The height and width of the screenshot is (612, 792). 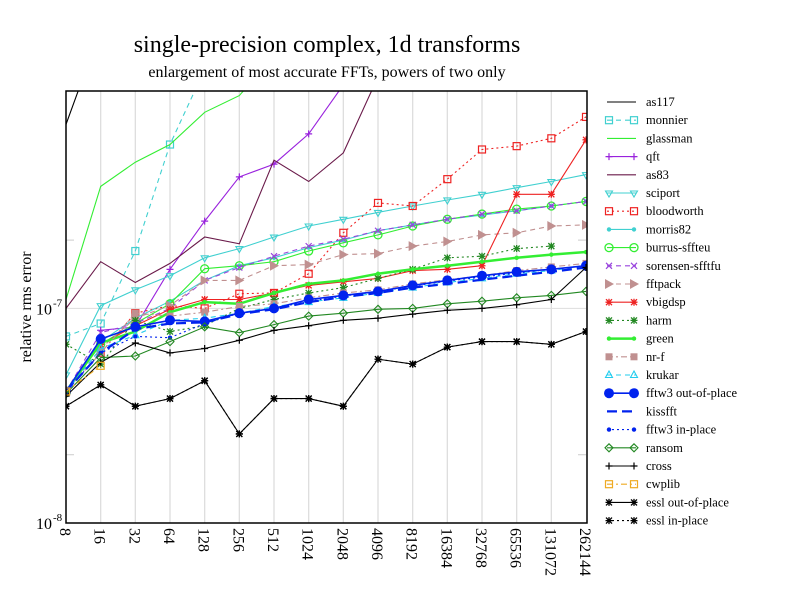 I want to click on series-kissfft, so click(x=326, y=329).